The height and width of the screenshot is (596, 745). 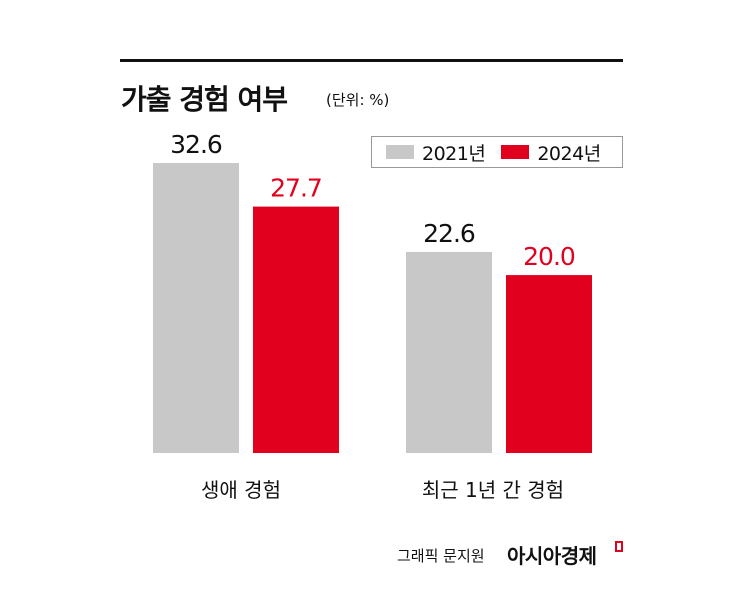 I want to click on chart-title: 가출 경험 여부, so click(x=204, y=99).